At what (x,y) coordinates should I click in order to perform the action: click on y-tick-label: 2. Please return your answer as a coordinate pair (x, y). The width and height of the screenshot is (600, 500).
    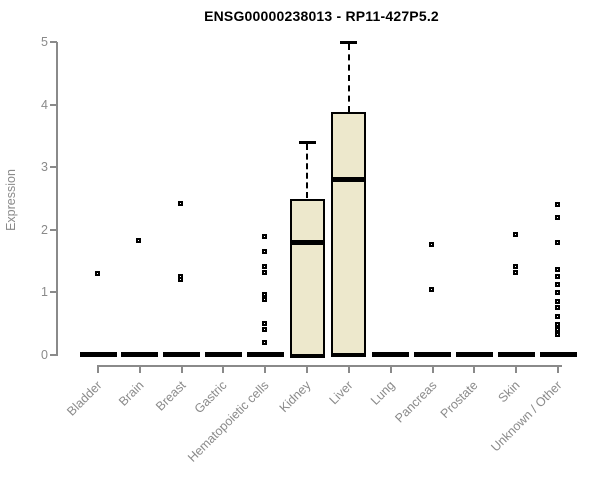
    Looking at the image, I should click on (44, 229).